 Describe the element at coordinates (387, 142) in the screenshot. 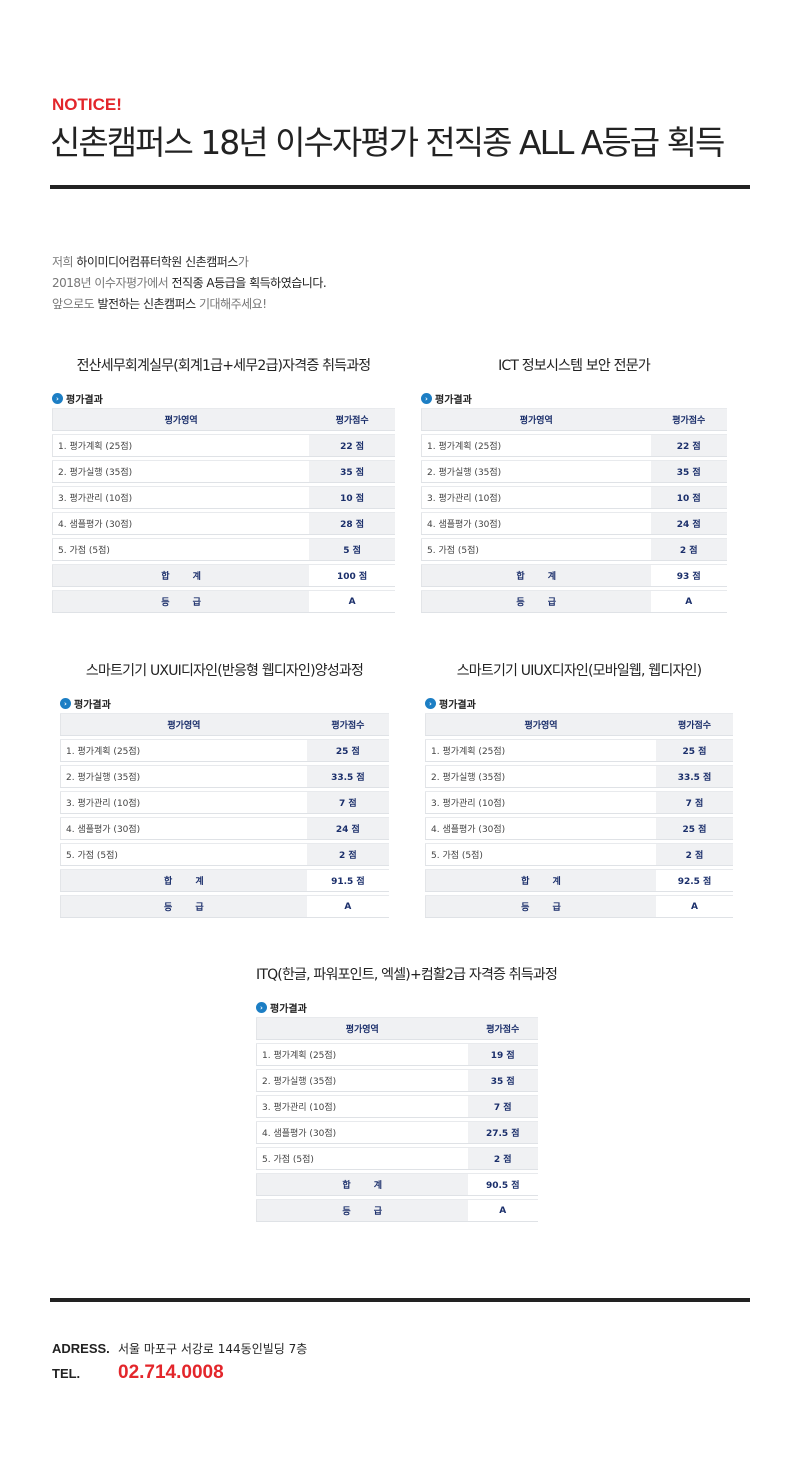

I see `page-title: 신촌캠퍼스 18년 이수자평가 전직종 ALL A등급 획득` at that location.